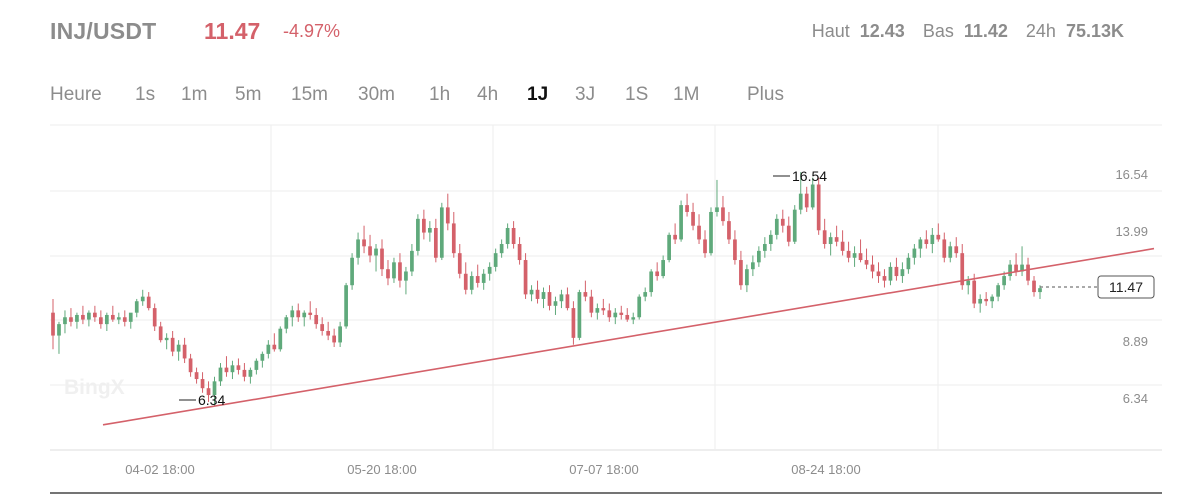 The image size is (1200, 498). What do you see at coordinates (538, 94) in the screenshot?
I see `tab-1j: 1J` at bounding box center [538, 94].